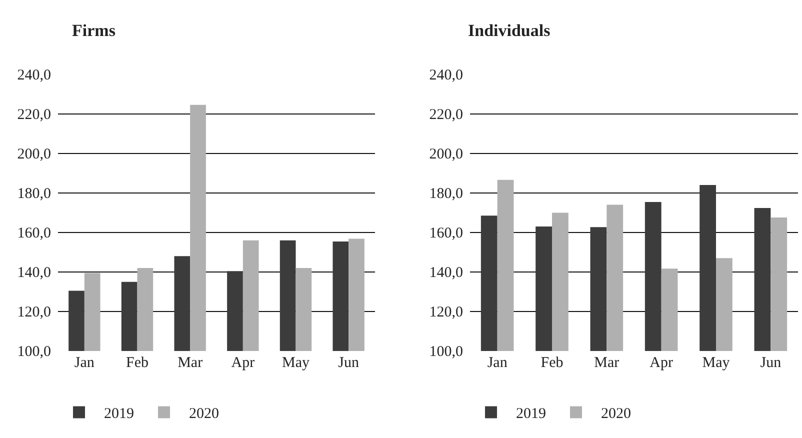 The height and width of the screenshot is (438, 802). What do you see at coordinates (509, 30) in the screenshot?
I see `chart-title: Individuals` at bounding box center [509, 30].